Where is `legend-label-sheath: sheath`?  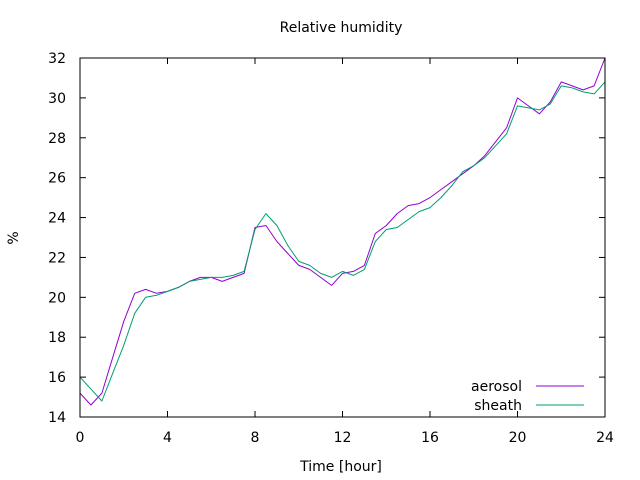
legend-label-sheath: sheath is located at coordinates (498, 406).